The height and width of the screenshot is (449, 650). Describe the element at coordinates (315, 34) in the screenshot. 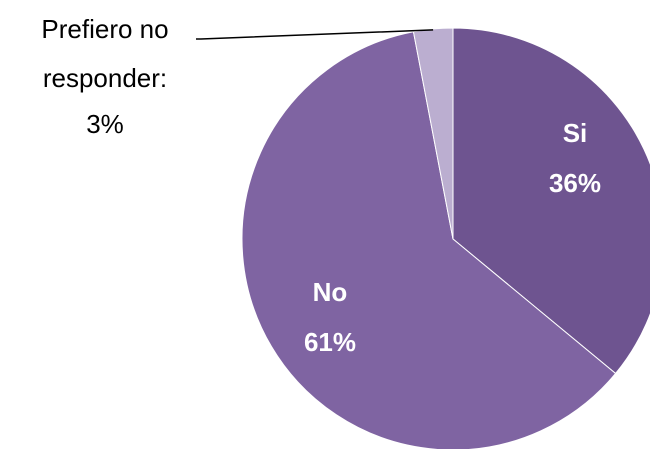

I see `leader-line-prefiero` at that location.